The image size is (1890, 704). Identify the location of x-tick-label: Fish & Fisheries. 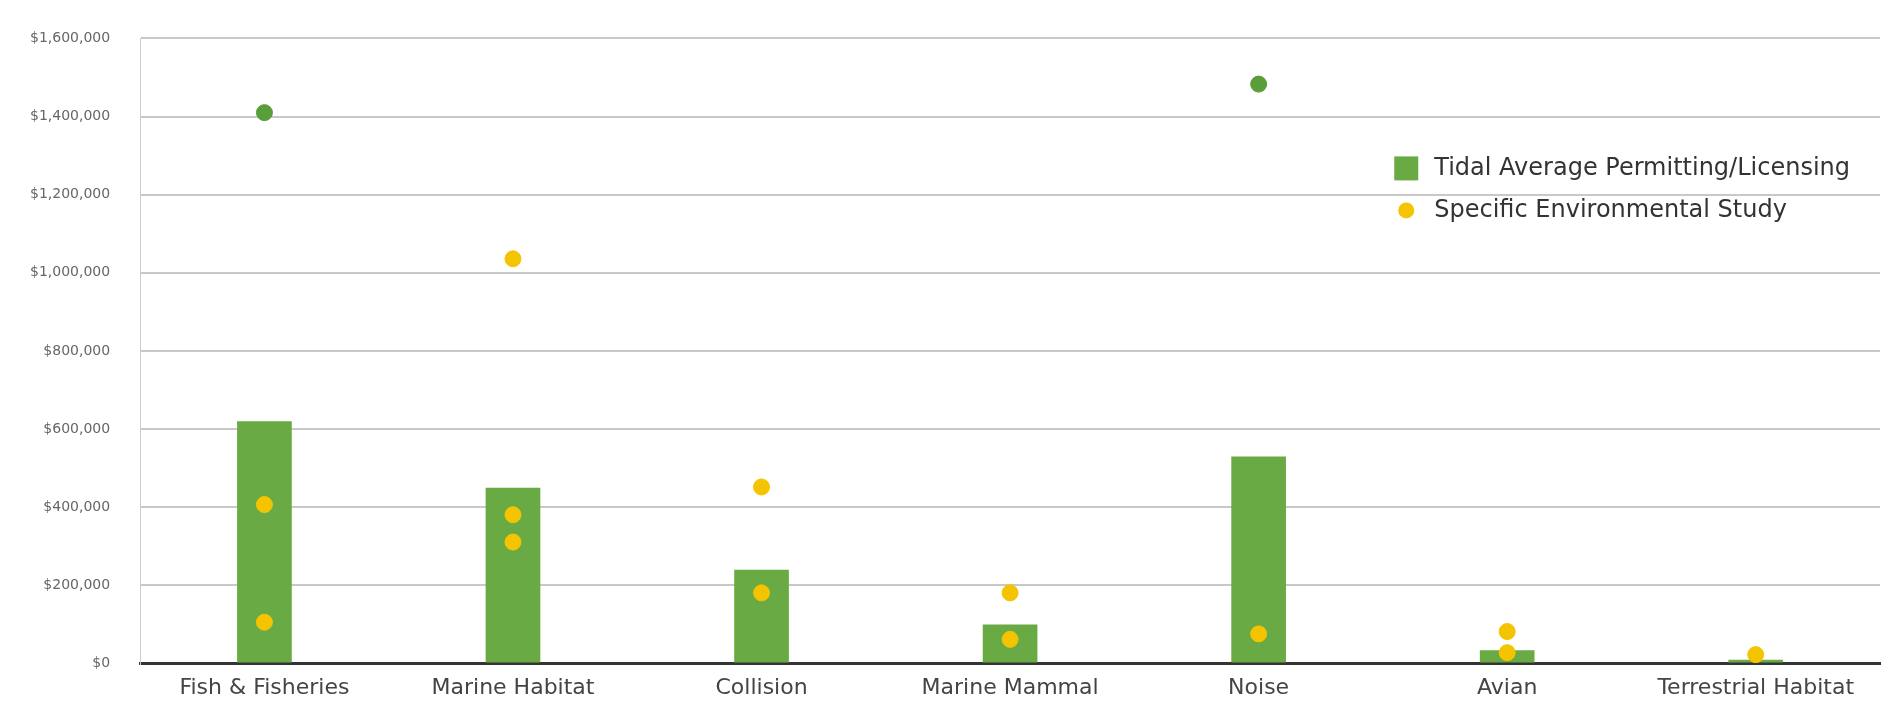
(264, 686).